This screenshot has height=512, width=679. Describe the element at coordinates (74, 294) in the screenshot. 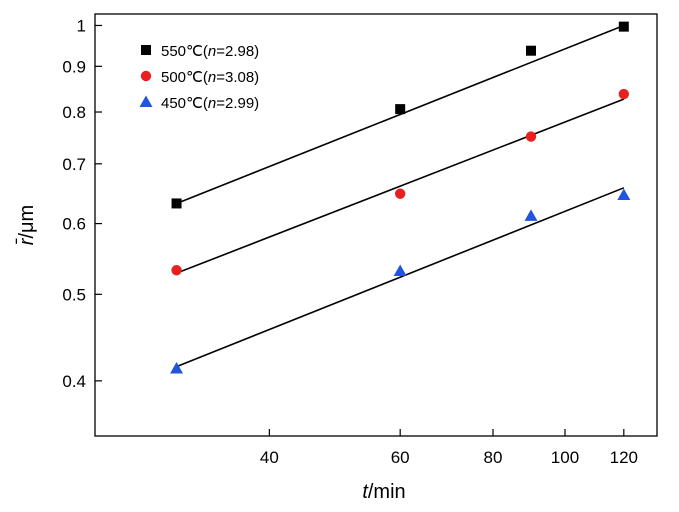

I see `y-tick-label: 0.5` at that location.